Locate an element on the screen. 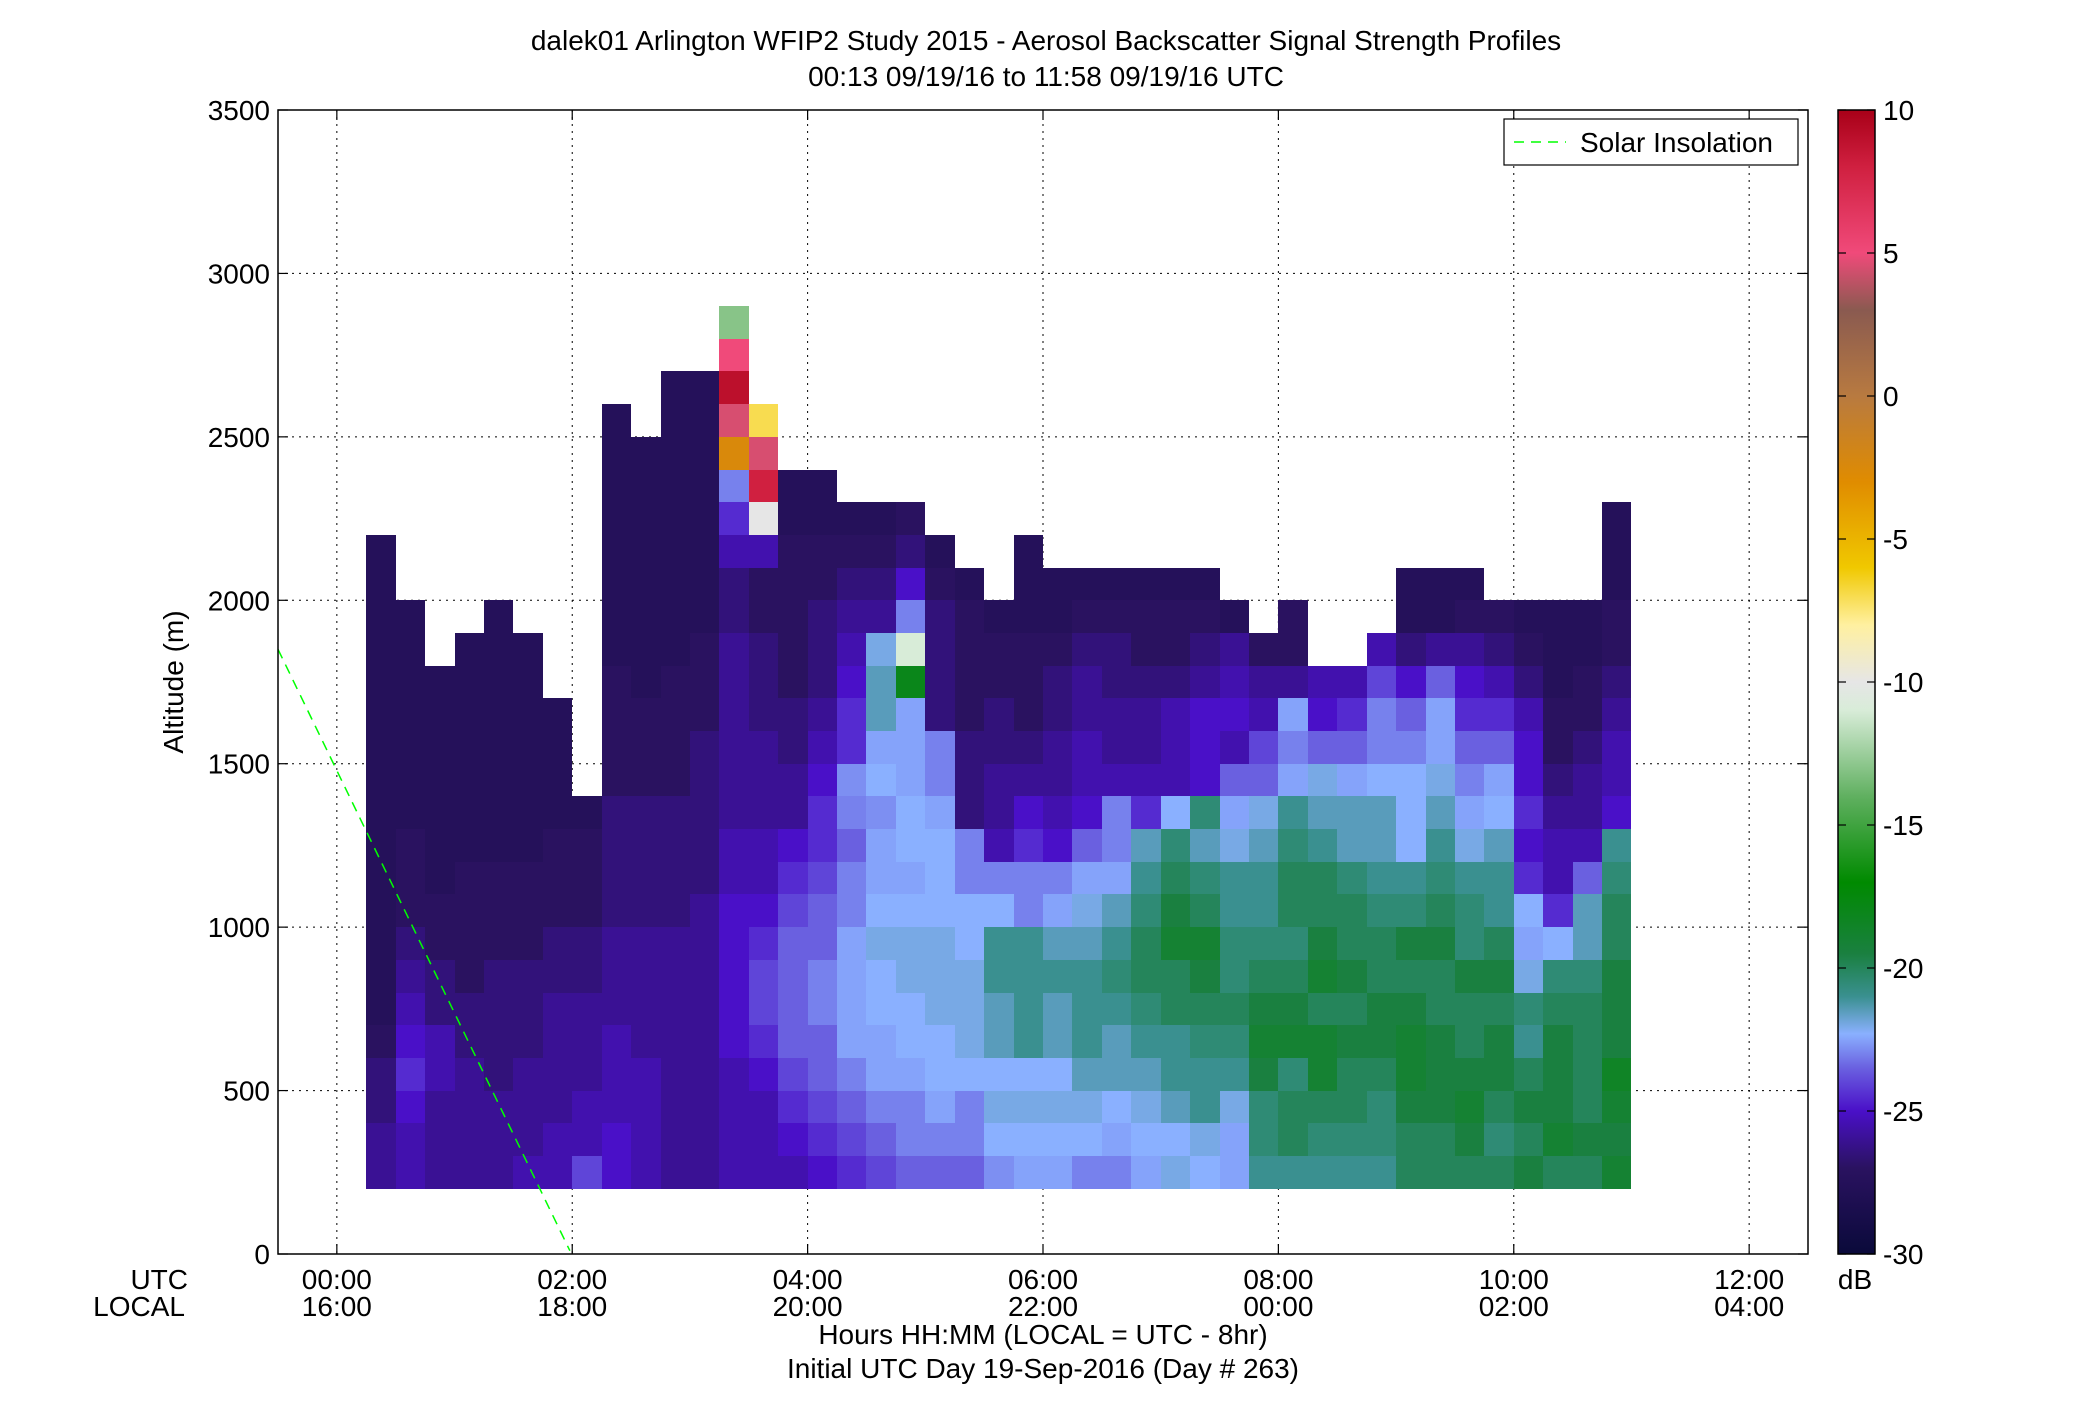  legend: Solar Insolation is located at coordinates (1651, 142).